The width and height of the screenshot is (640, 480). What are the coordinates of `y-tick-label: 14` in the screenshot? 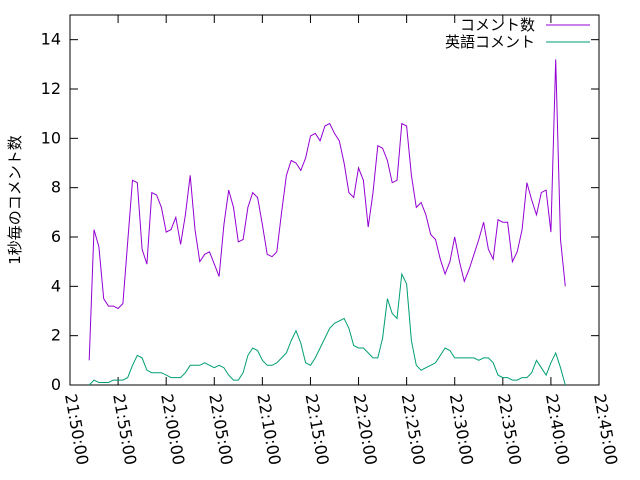 It's located at (51, 39).